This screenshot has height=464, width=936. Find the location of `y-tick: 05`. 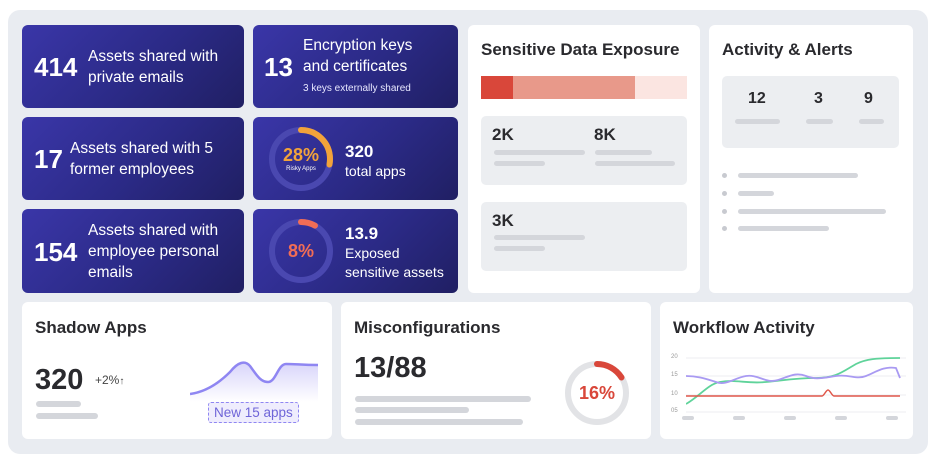

y-tick: 05 is located at coordinates (674, 411).